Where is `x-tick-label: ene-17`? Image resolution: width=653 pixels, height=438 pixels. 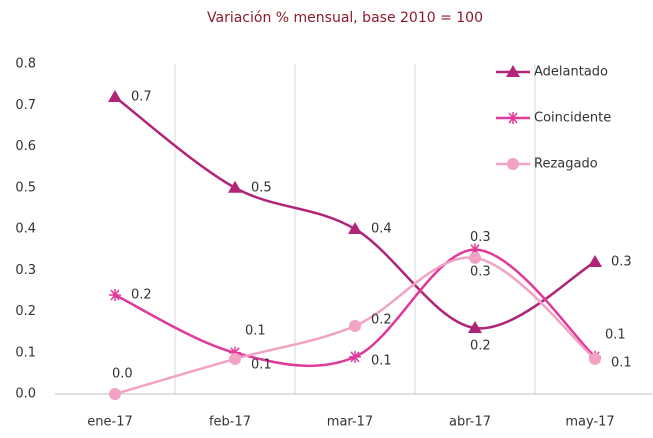
x-tick-label: ene-17 is located at coordinates (109, 422).